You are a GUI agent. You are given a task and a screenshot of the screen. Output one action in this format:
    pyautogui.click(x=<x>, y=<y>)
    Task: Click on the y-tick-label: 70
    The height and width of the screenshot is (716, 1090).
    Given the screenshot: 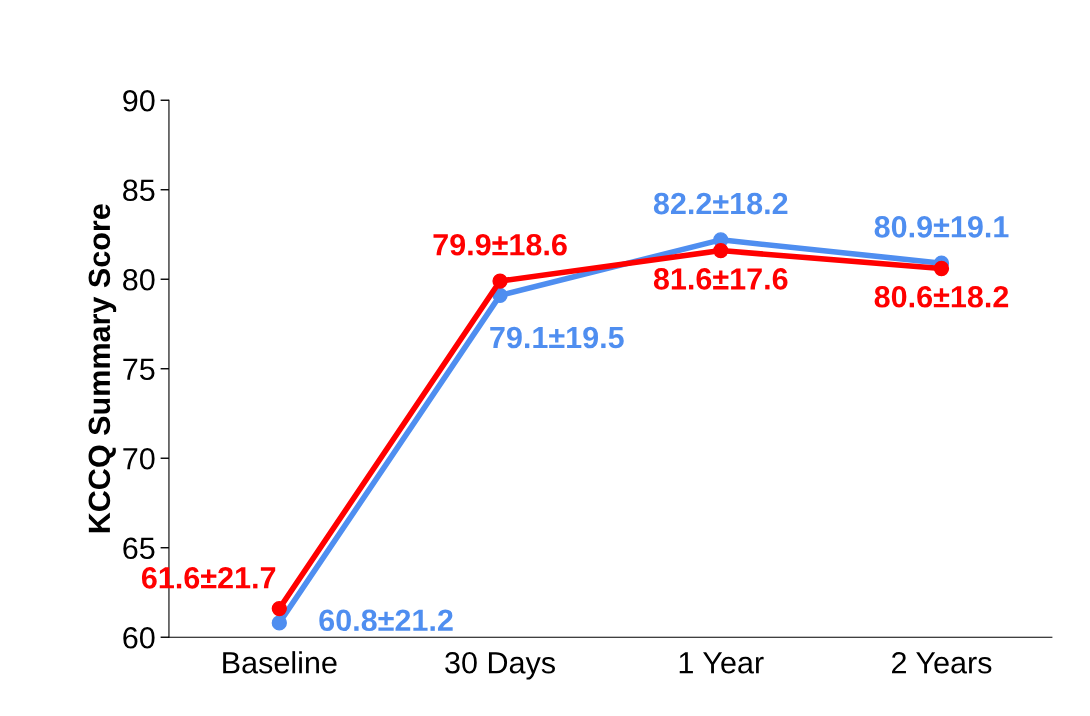 What is the action you would take?
    pyautogui.click(x=139, y=458)
    